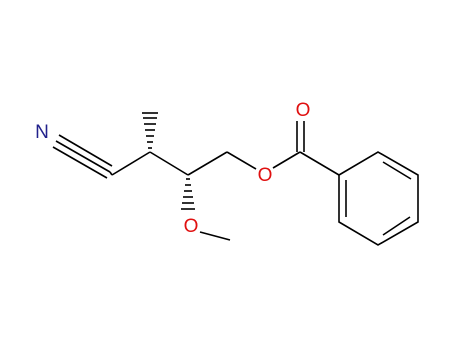  I want to click on triple-bond, so click(82, 156).